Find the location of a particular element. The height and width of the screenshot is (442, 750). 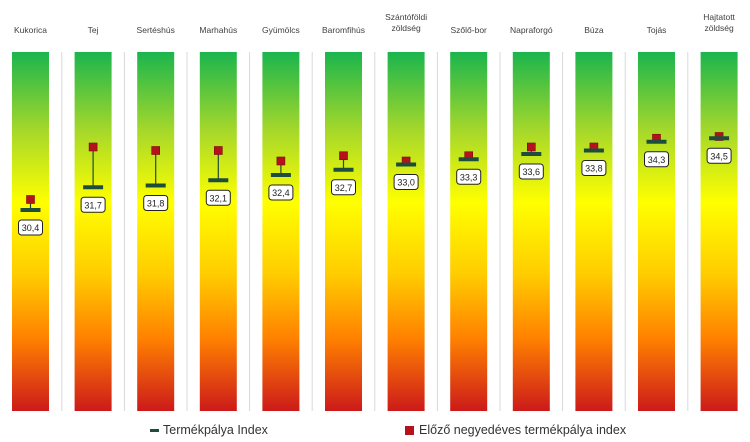

value-label: 31,8 is located at coordinates (156, 204).